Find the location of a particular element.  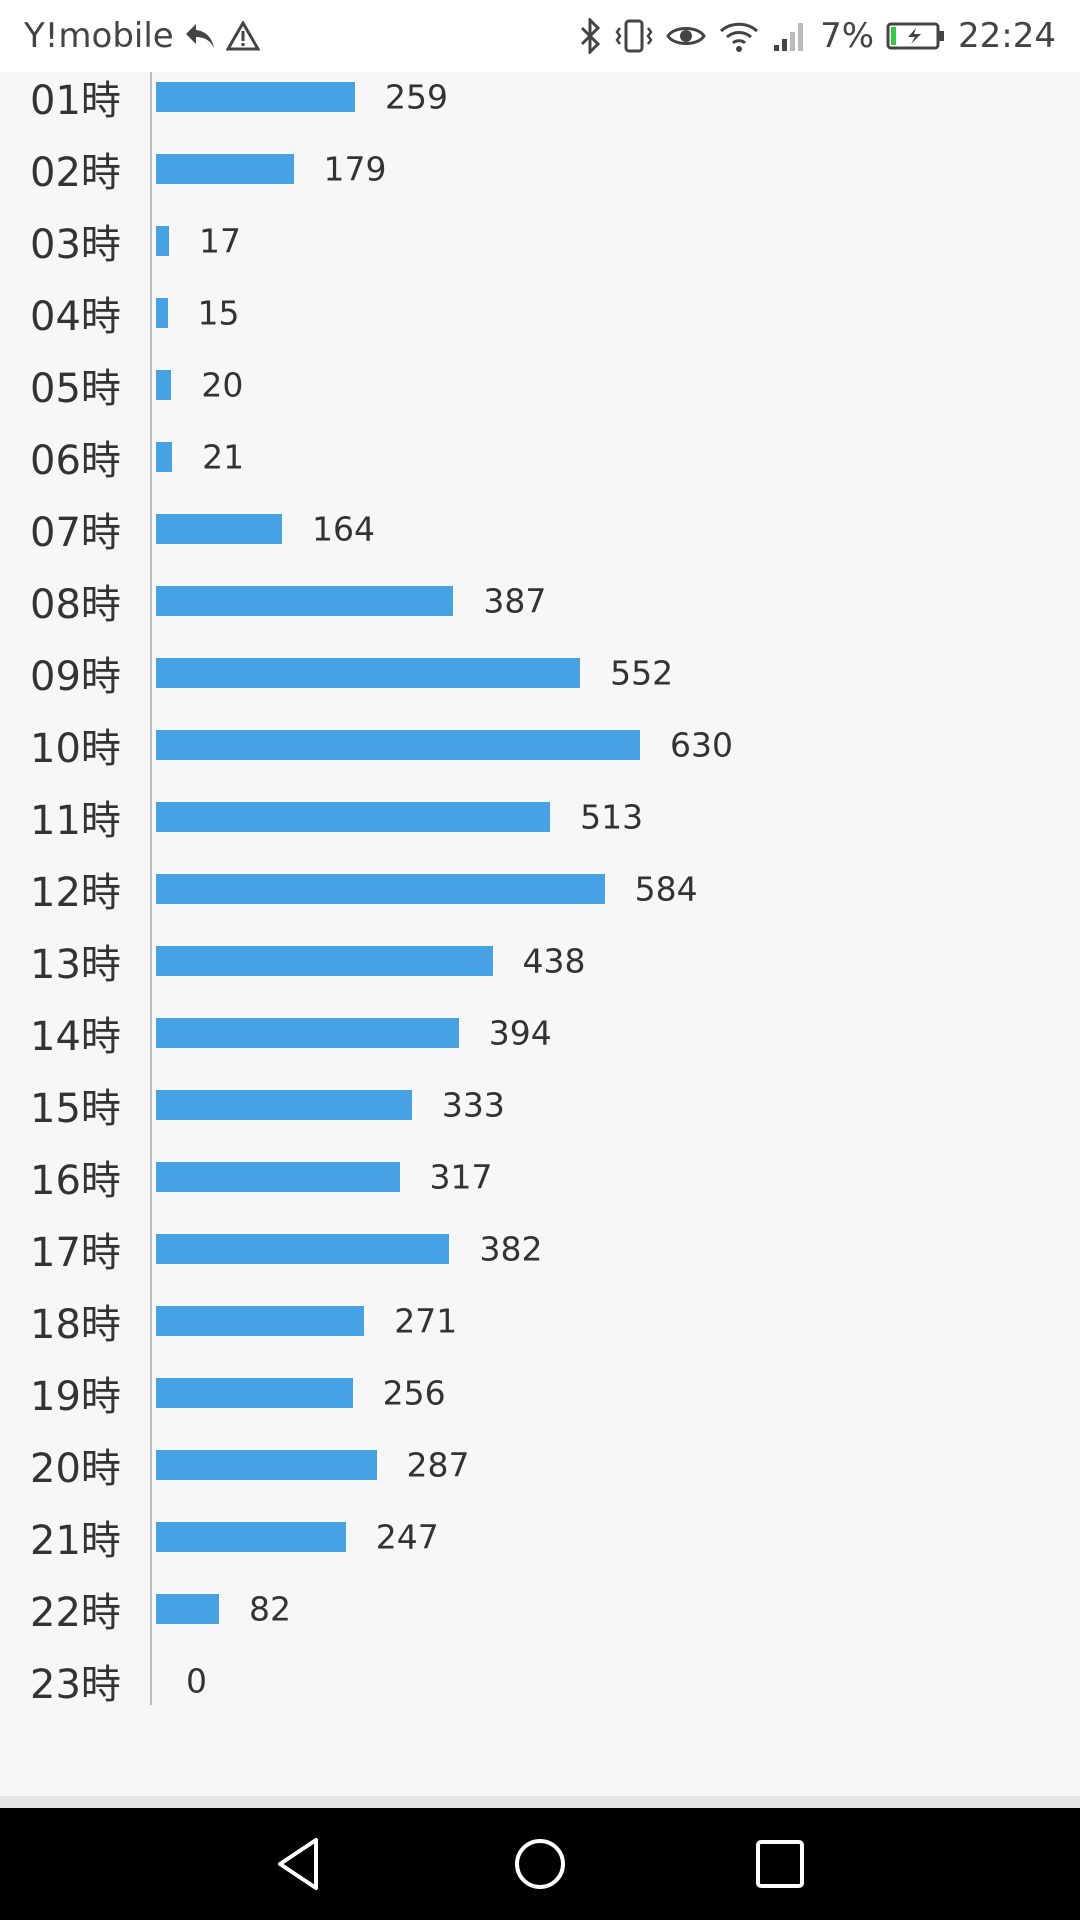

category-label: 16時 is located at coordinates (75, 1181).